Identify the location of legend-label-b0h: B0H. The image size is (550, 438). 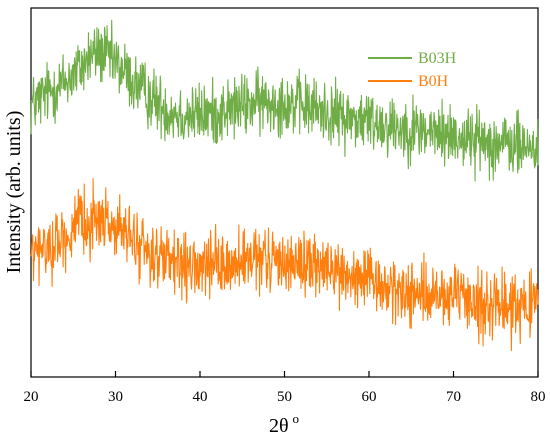
(433, 81).